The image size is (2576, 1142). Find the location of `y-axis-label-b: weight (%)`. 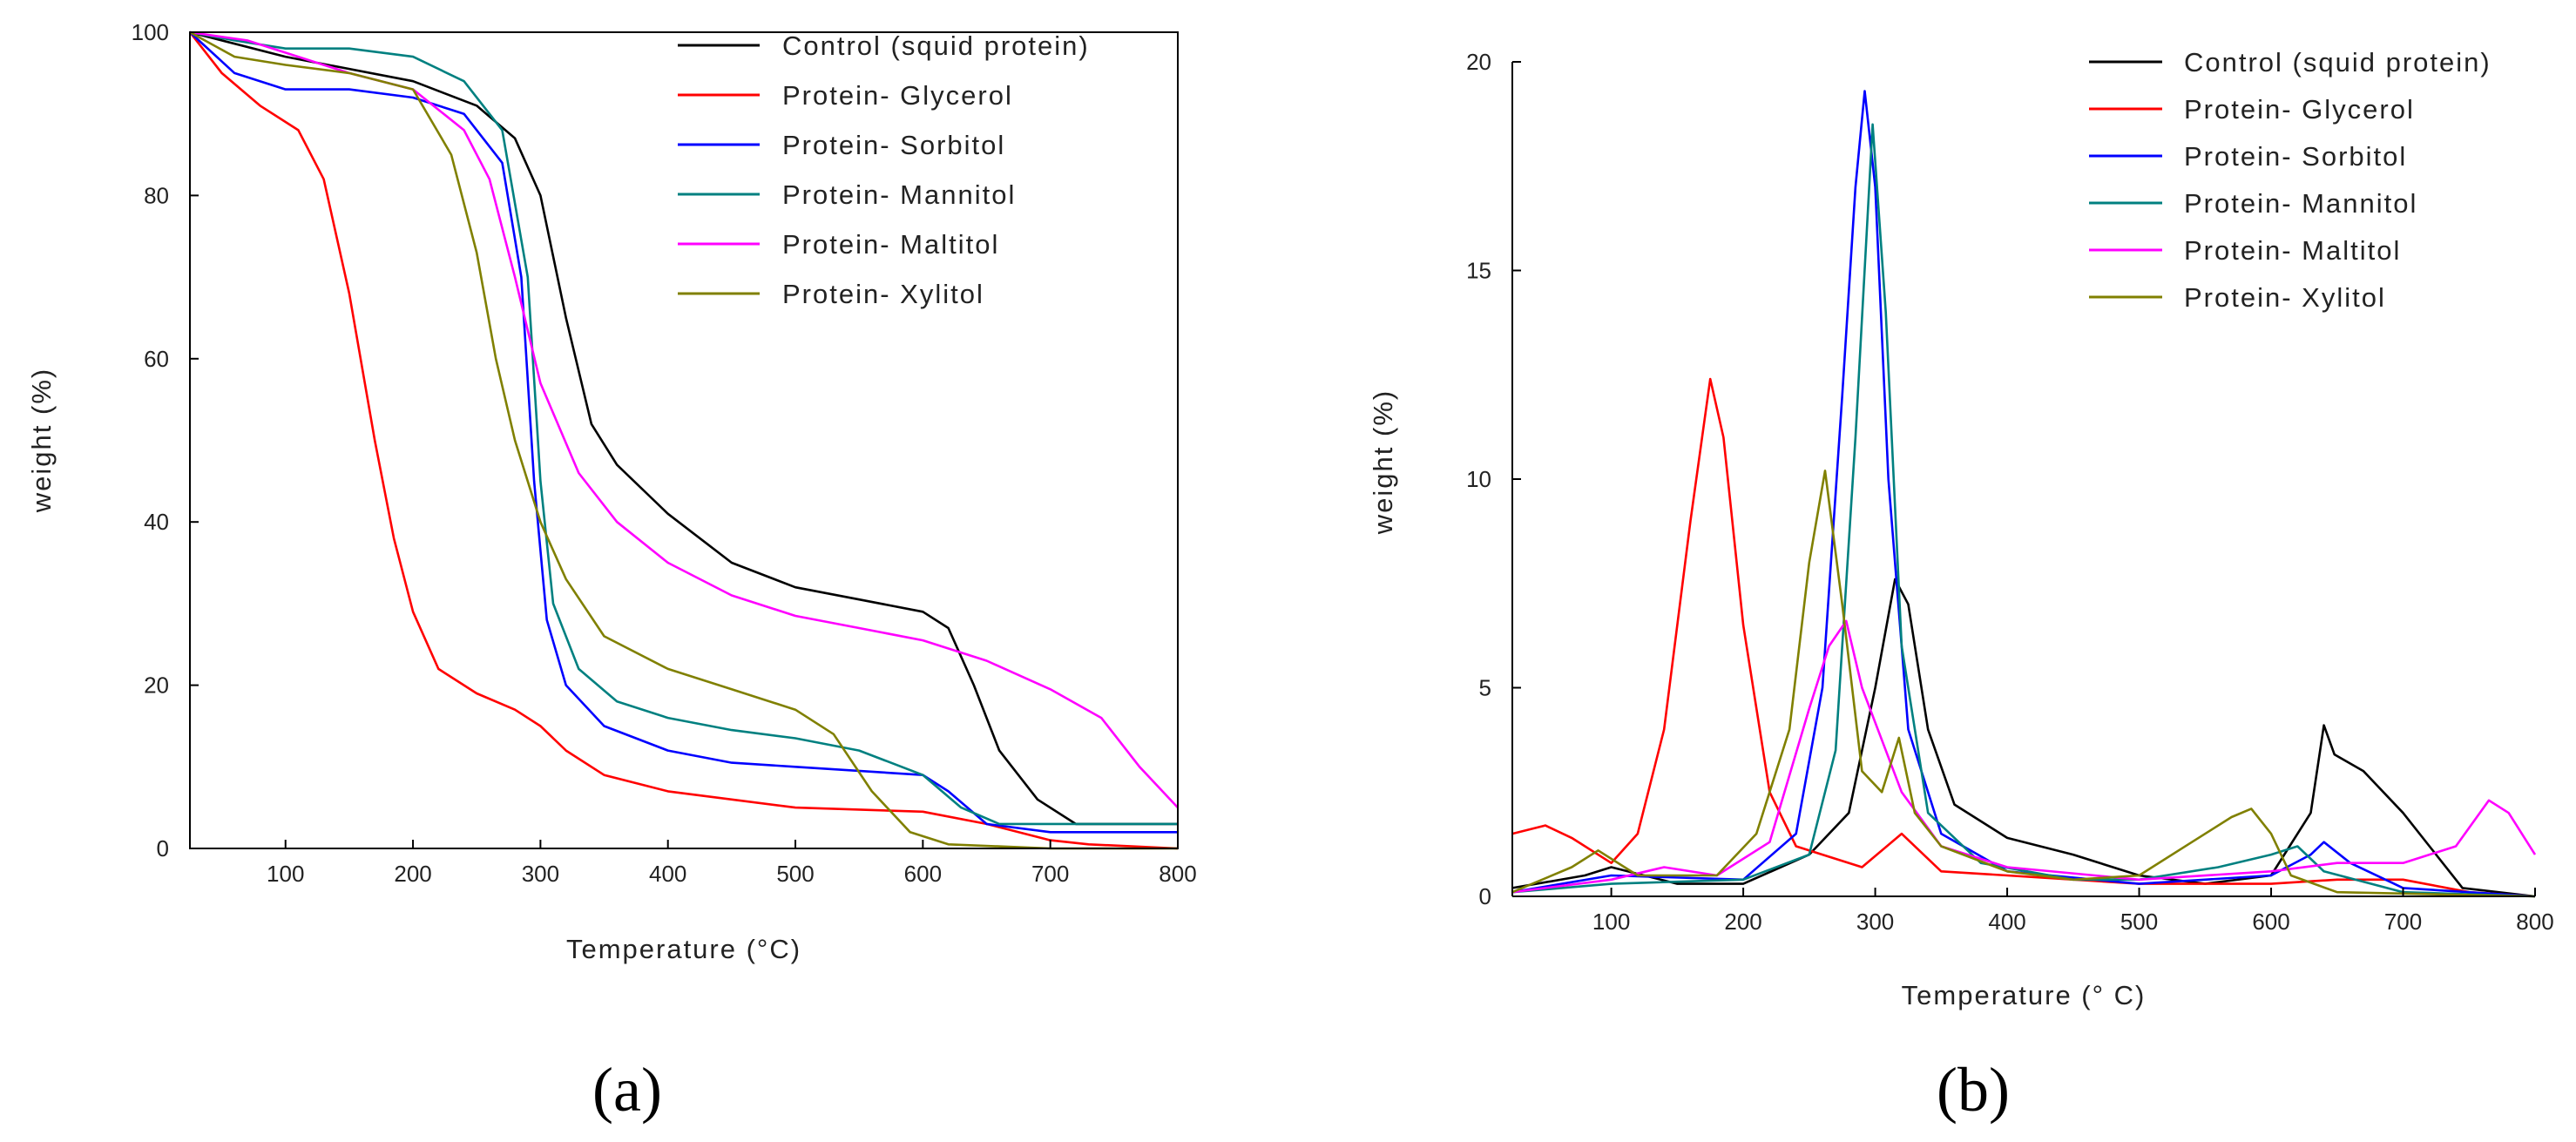

y-axis-label-b: weight (%) is located at coordinates (1383, 462).